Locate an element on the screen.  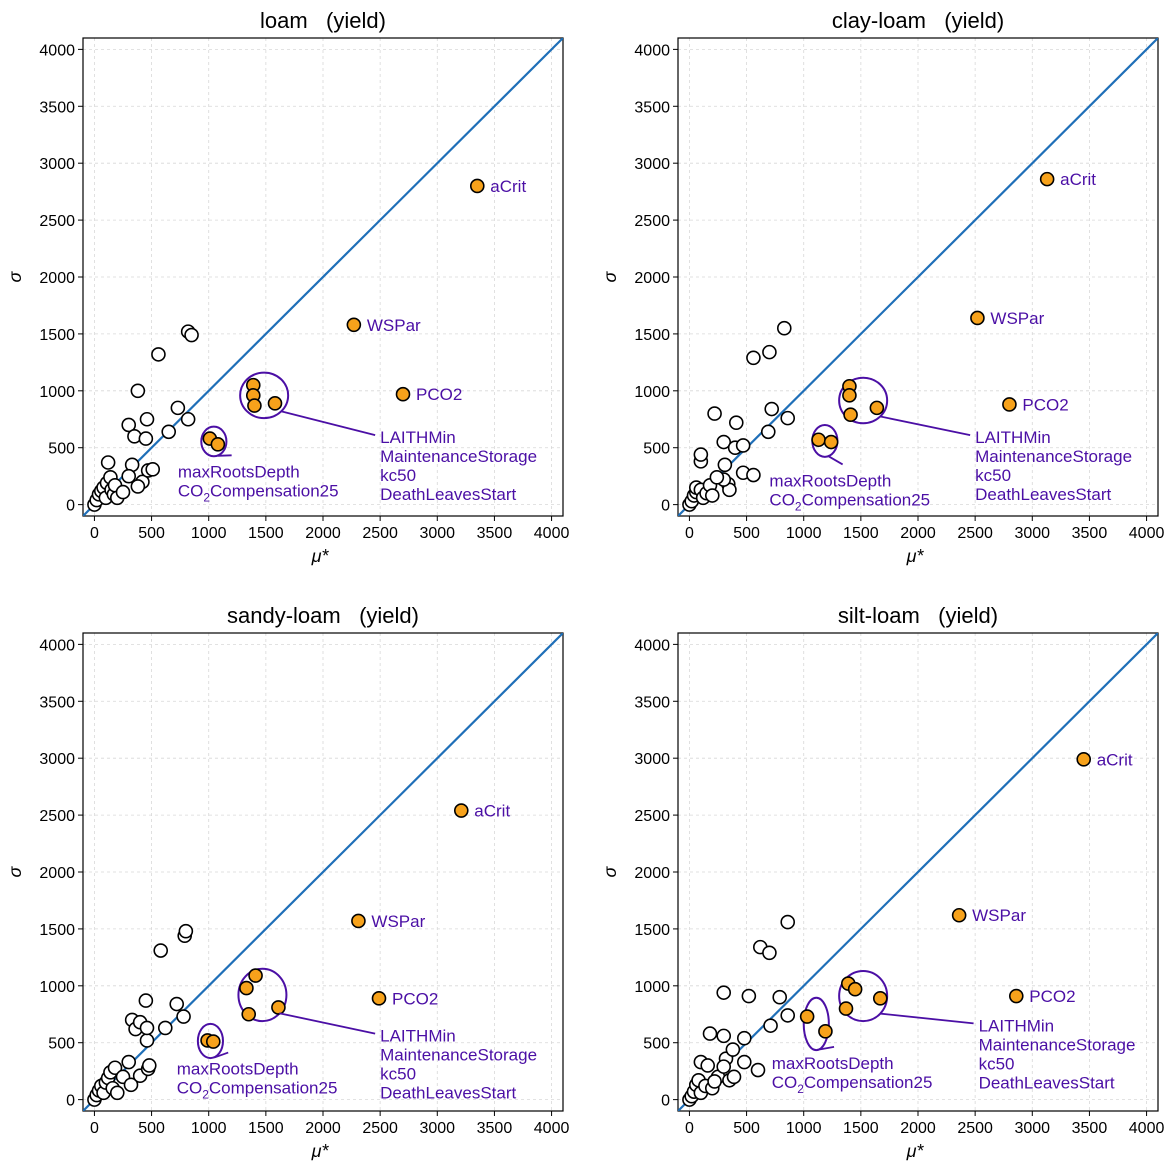
y-axis-label: σ is located at coordinates (610, 871).